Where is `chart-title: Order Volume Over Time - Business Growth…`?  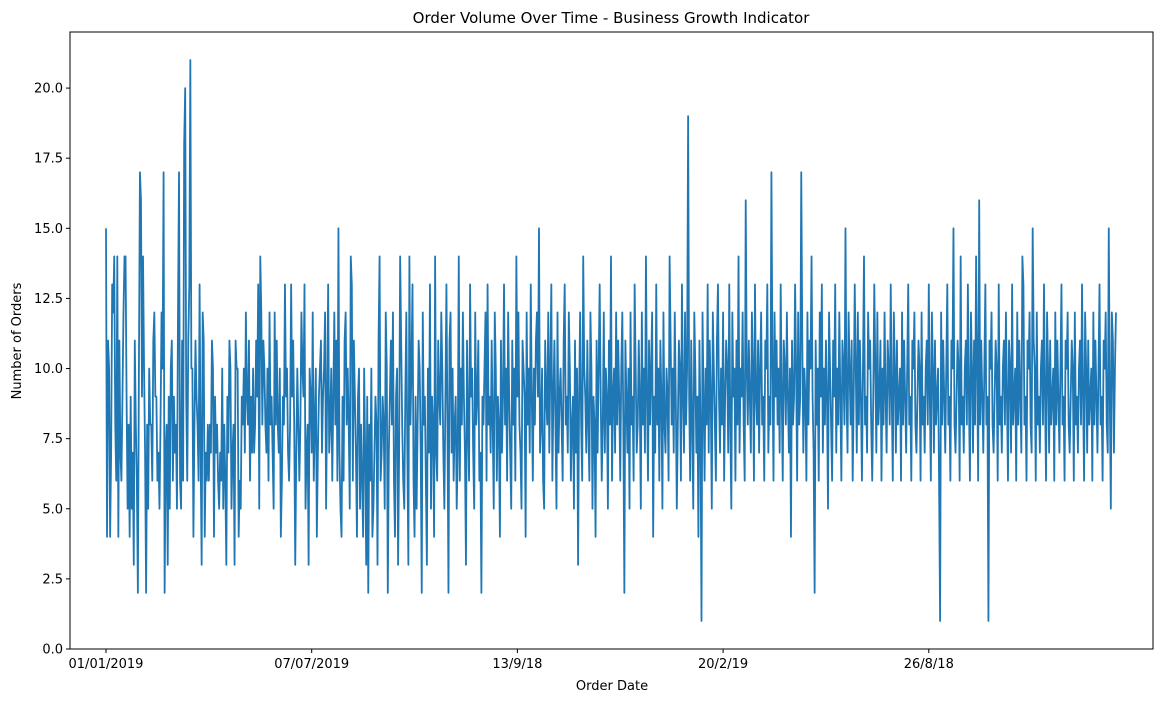
chart-title: Order Volume Over Time - Business Growth… is located at coordinates (612, 18).